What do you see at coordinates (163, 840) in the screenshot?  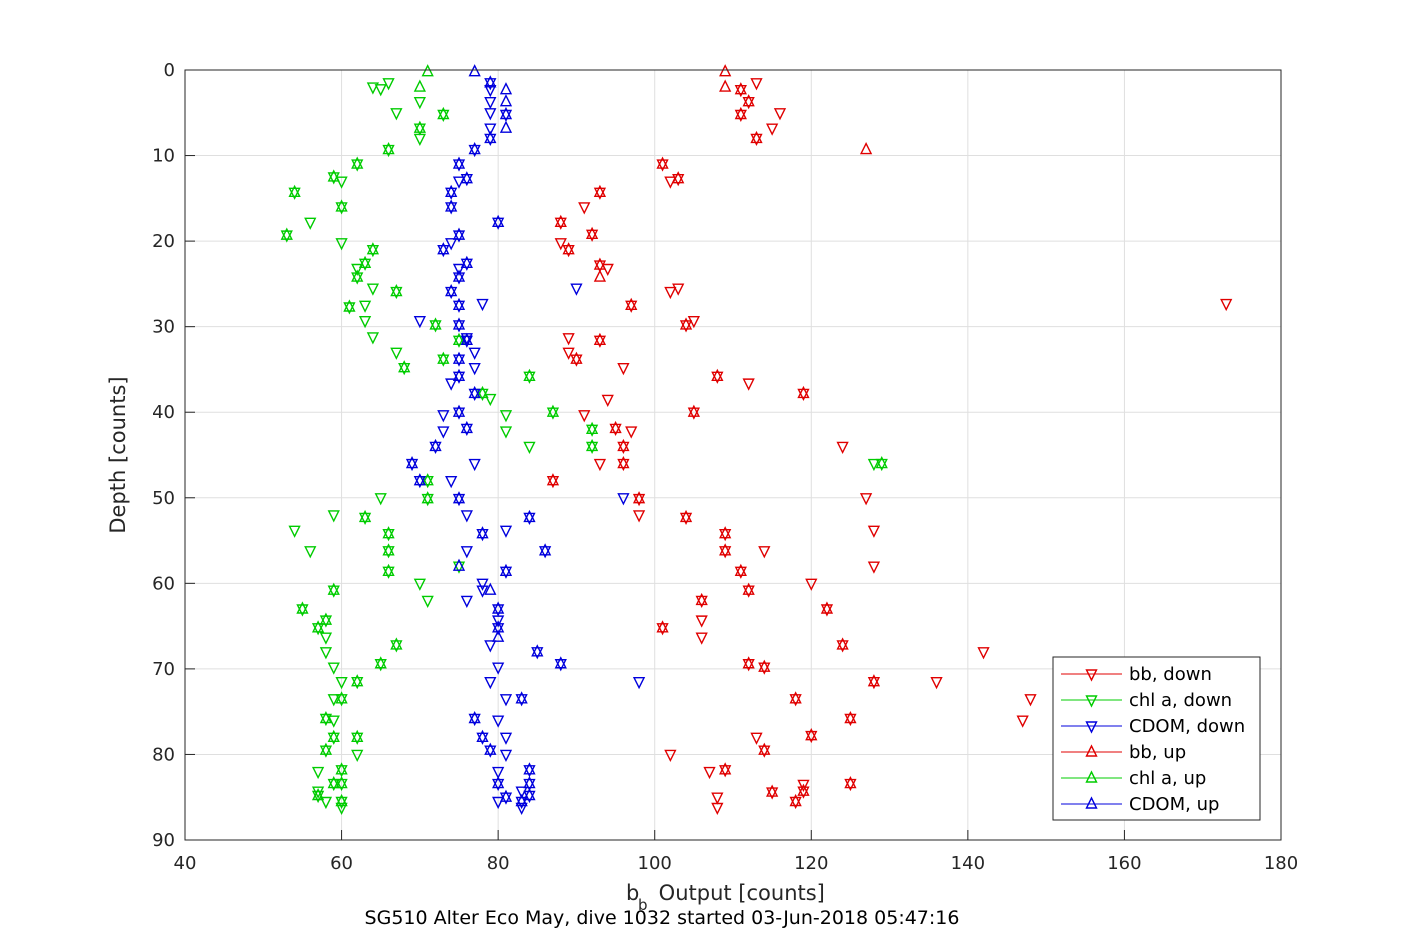 I see `y-tick-label: 90` at bounding box center [163, 840].